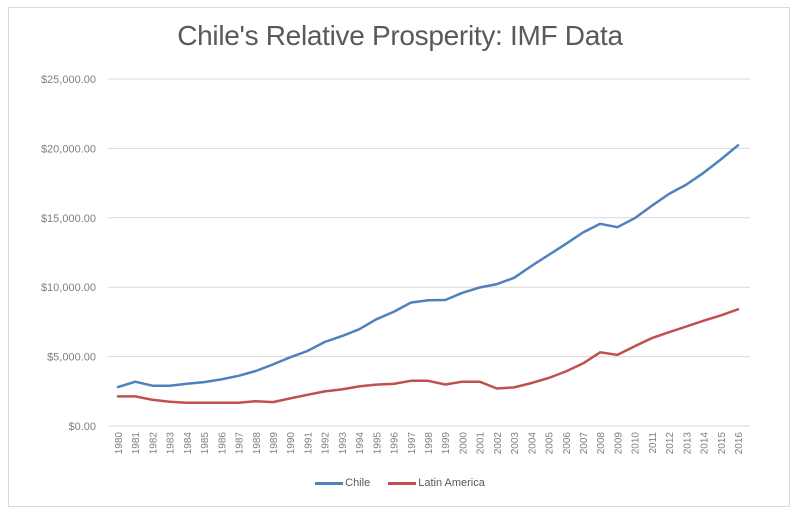 The image size is (800, 516). Describe the element at coordinates (257, 443) in the screenshot. I see `x-tick-label: 1988` at that location.